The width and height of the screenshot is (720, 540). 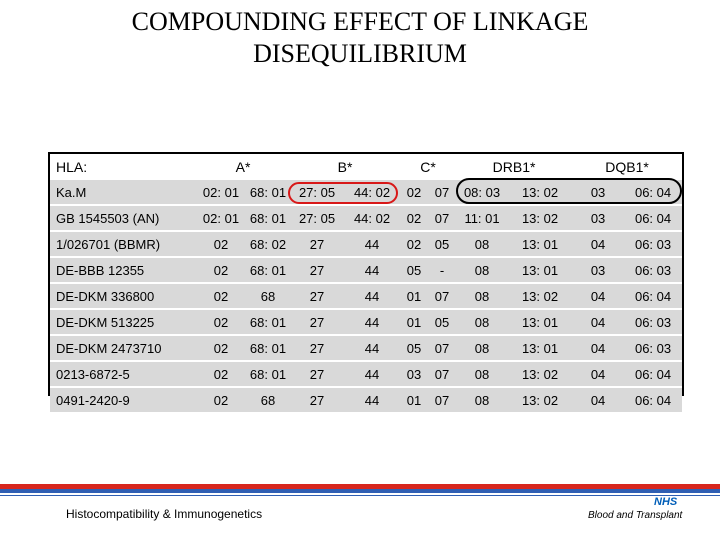 I want to click on header-a: A*, so click(x=243, y=167).